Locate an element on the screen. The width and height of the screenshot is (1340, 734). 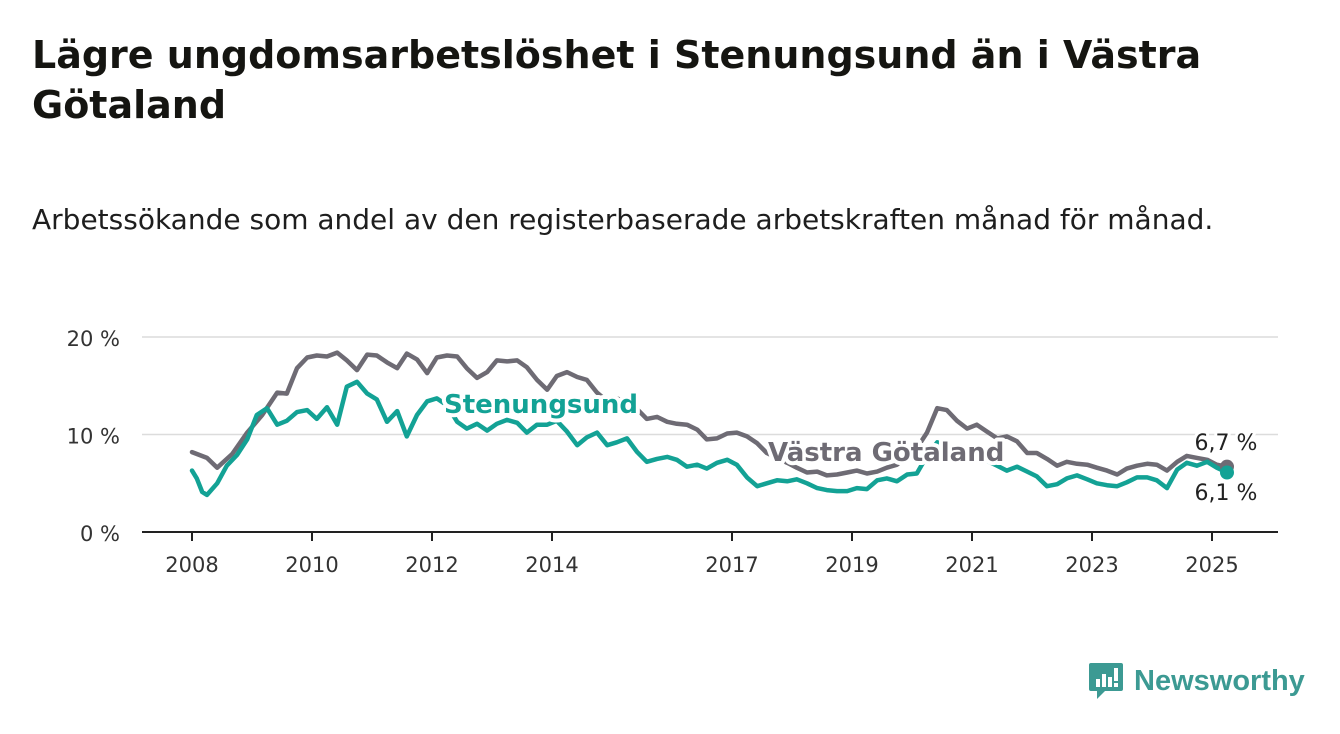
x-tick-label: 2014 is located at coordinates (551, 565).